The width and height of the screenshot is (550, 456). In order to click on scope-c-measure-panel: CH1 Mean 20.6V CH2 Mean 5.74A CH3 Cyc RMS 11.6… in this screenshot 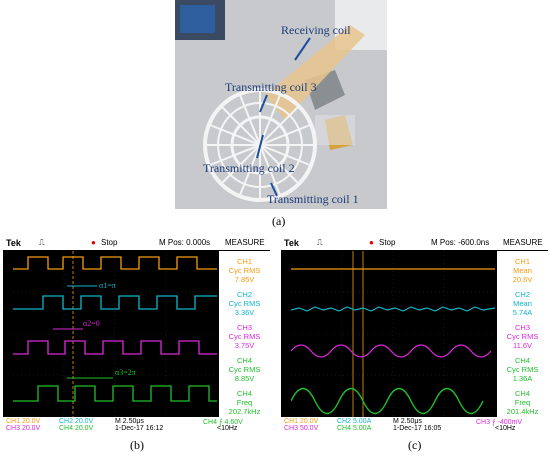, I will do `click(522, 334)`.